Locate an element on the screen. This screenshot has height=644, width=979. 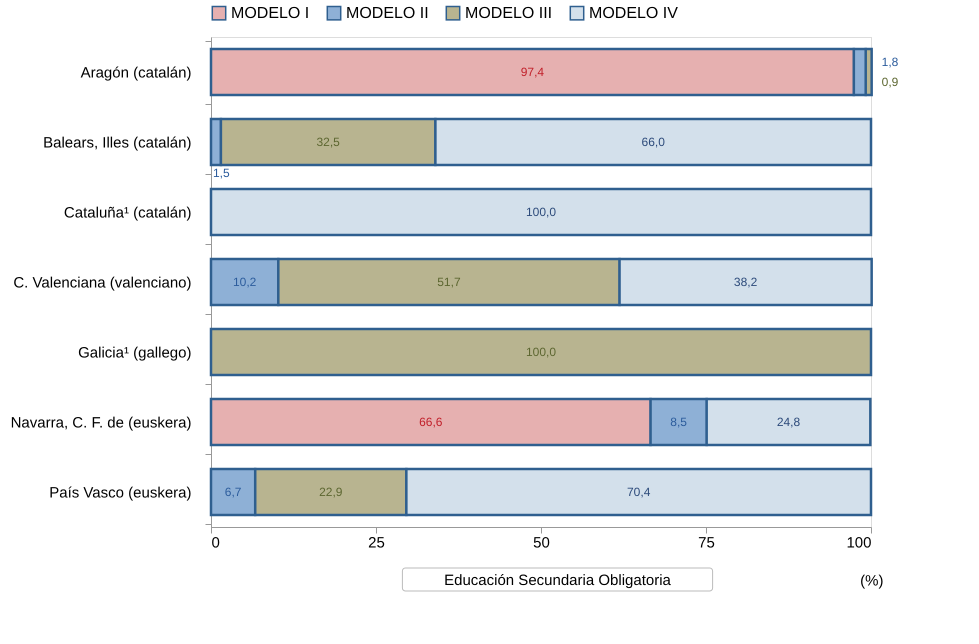
text: Educación Secundaria Obligatoria is located at coordinates (558, 580).